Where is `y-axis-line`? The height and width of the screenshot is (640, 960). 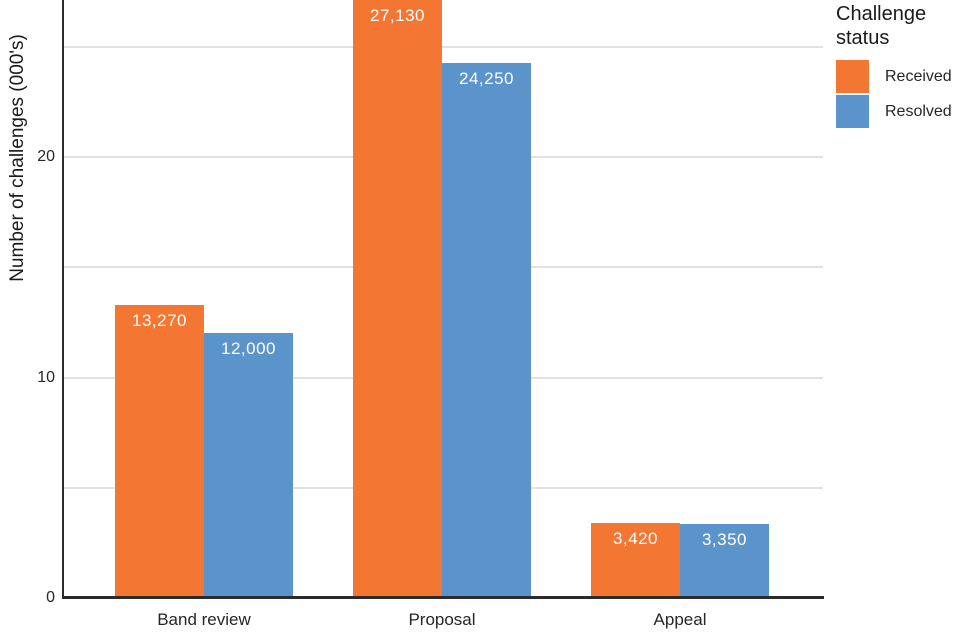 y-axis-line is located at coordinates (63, 299).